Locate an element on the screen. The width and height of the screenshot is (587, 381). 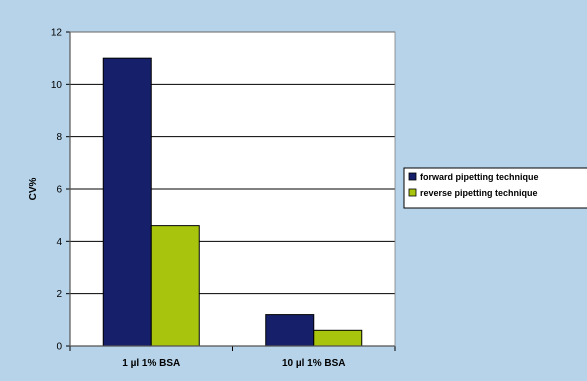
y-tick-label: 10 is located at coordinates (57, 85).